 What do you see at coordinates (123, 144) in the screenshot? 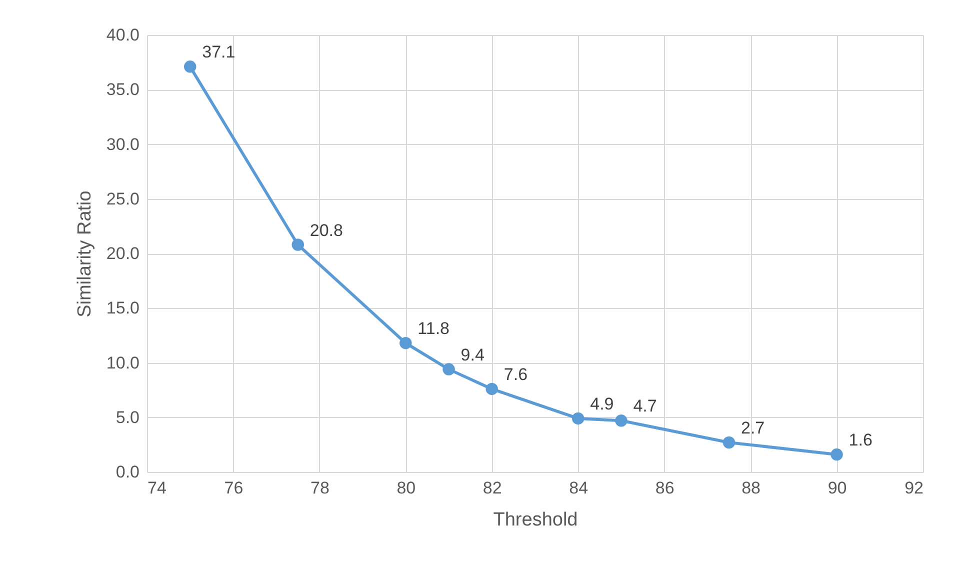
I see `y-tick-label: 30.0` at bounding box center [123, 144].